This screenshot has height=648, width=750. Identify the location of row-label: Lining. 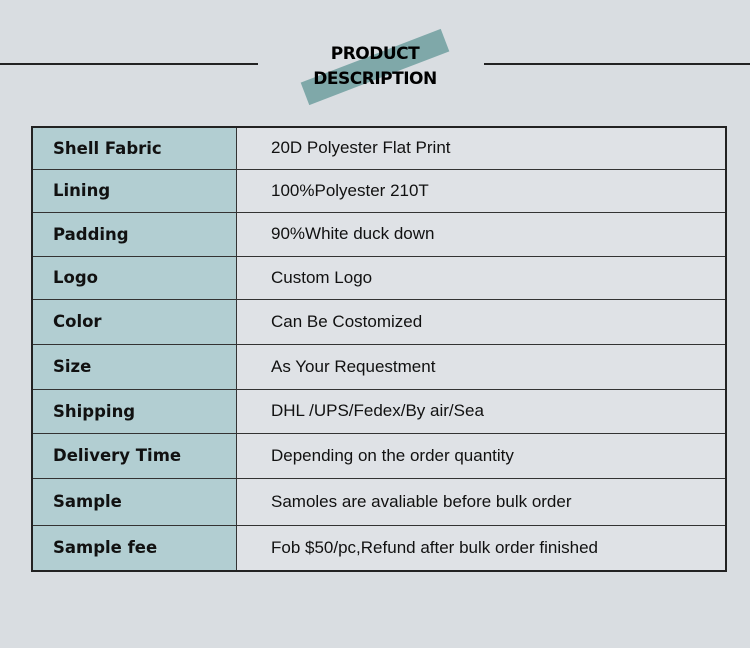
(134, 190).